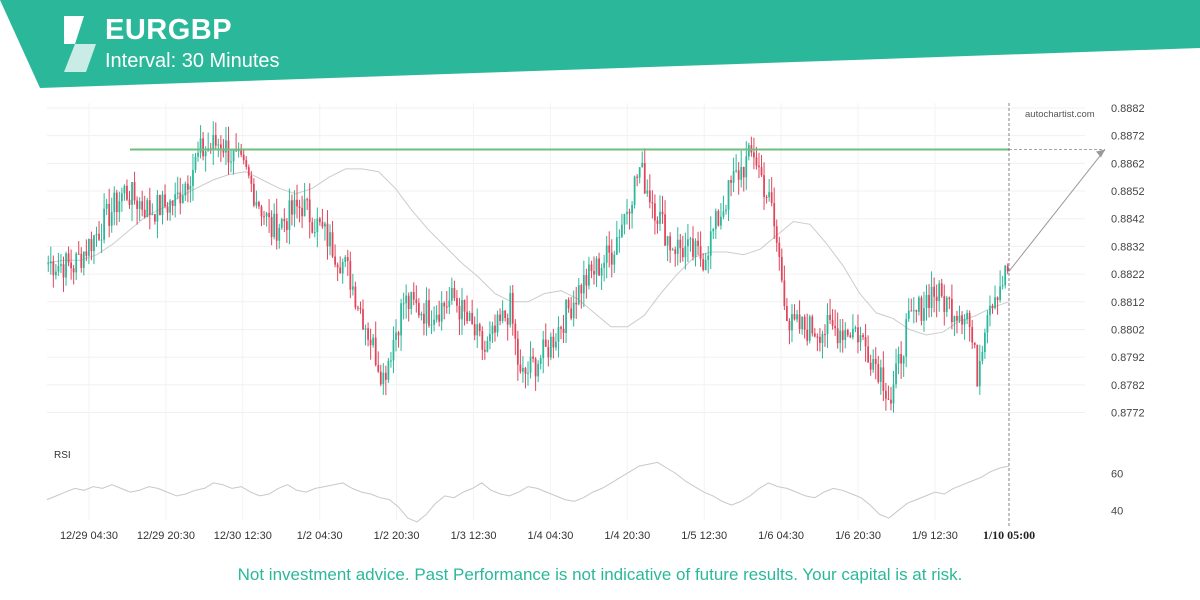 This screenshot has width=1200, height=600. I want to click on y-tick-label: 0.8822, so click(1128, 275).